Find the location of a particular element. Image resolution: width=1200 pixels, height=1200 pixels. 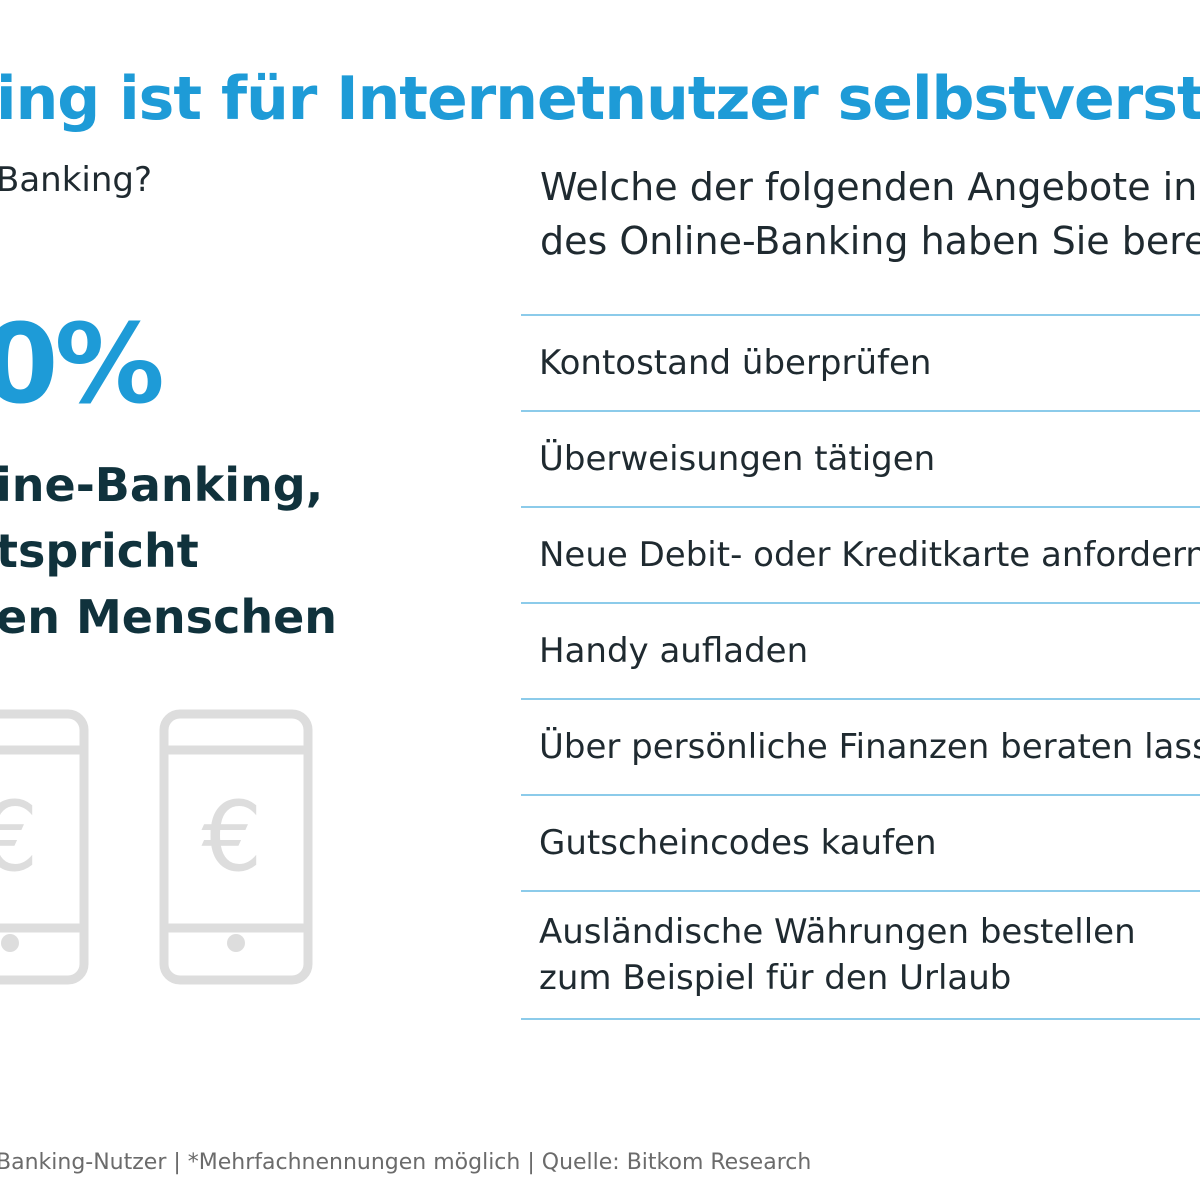

answer-option: Gutscheincodes kaufen is located at coordinates (860, 844).